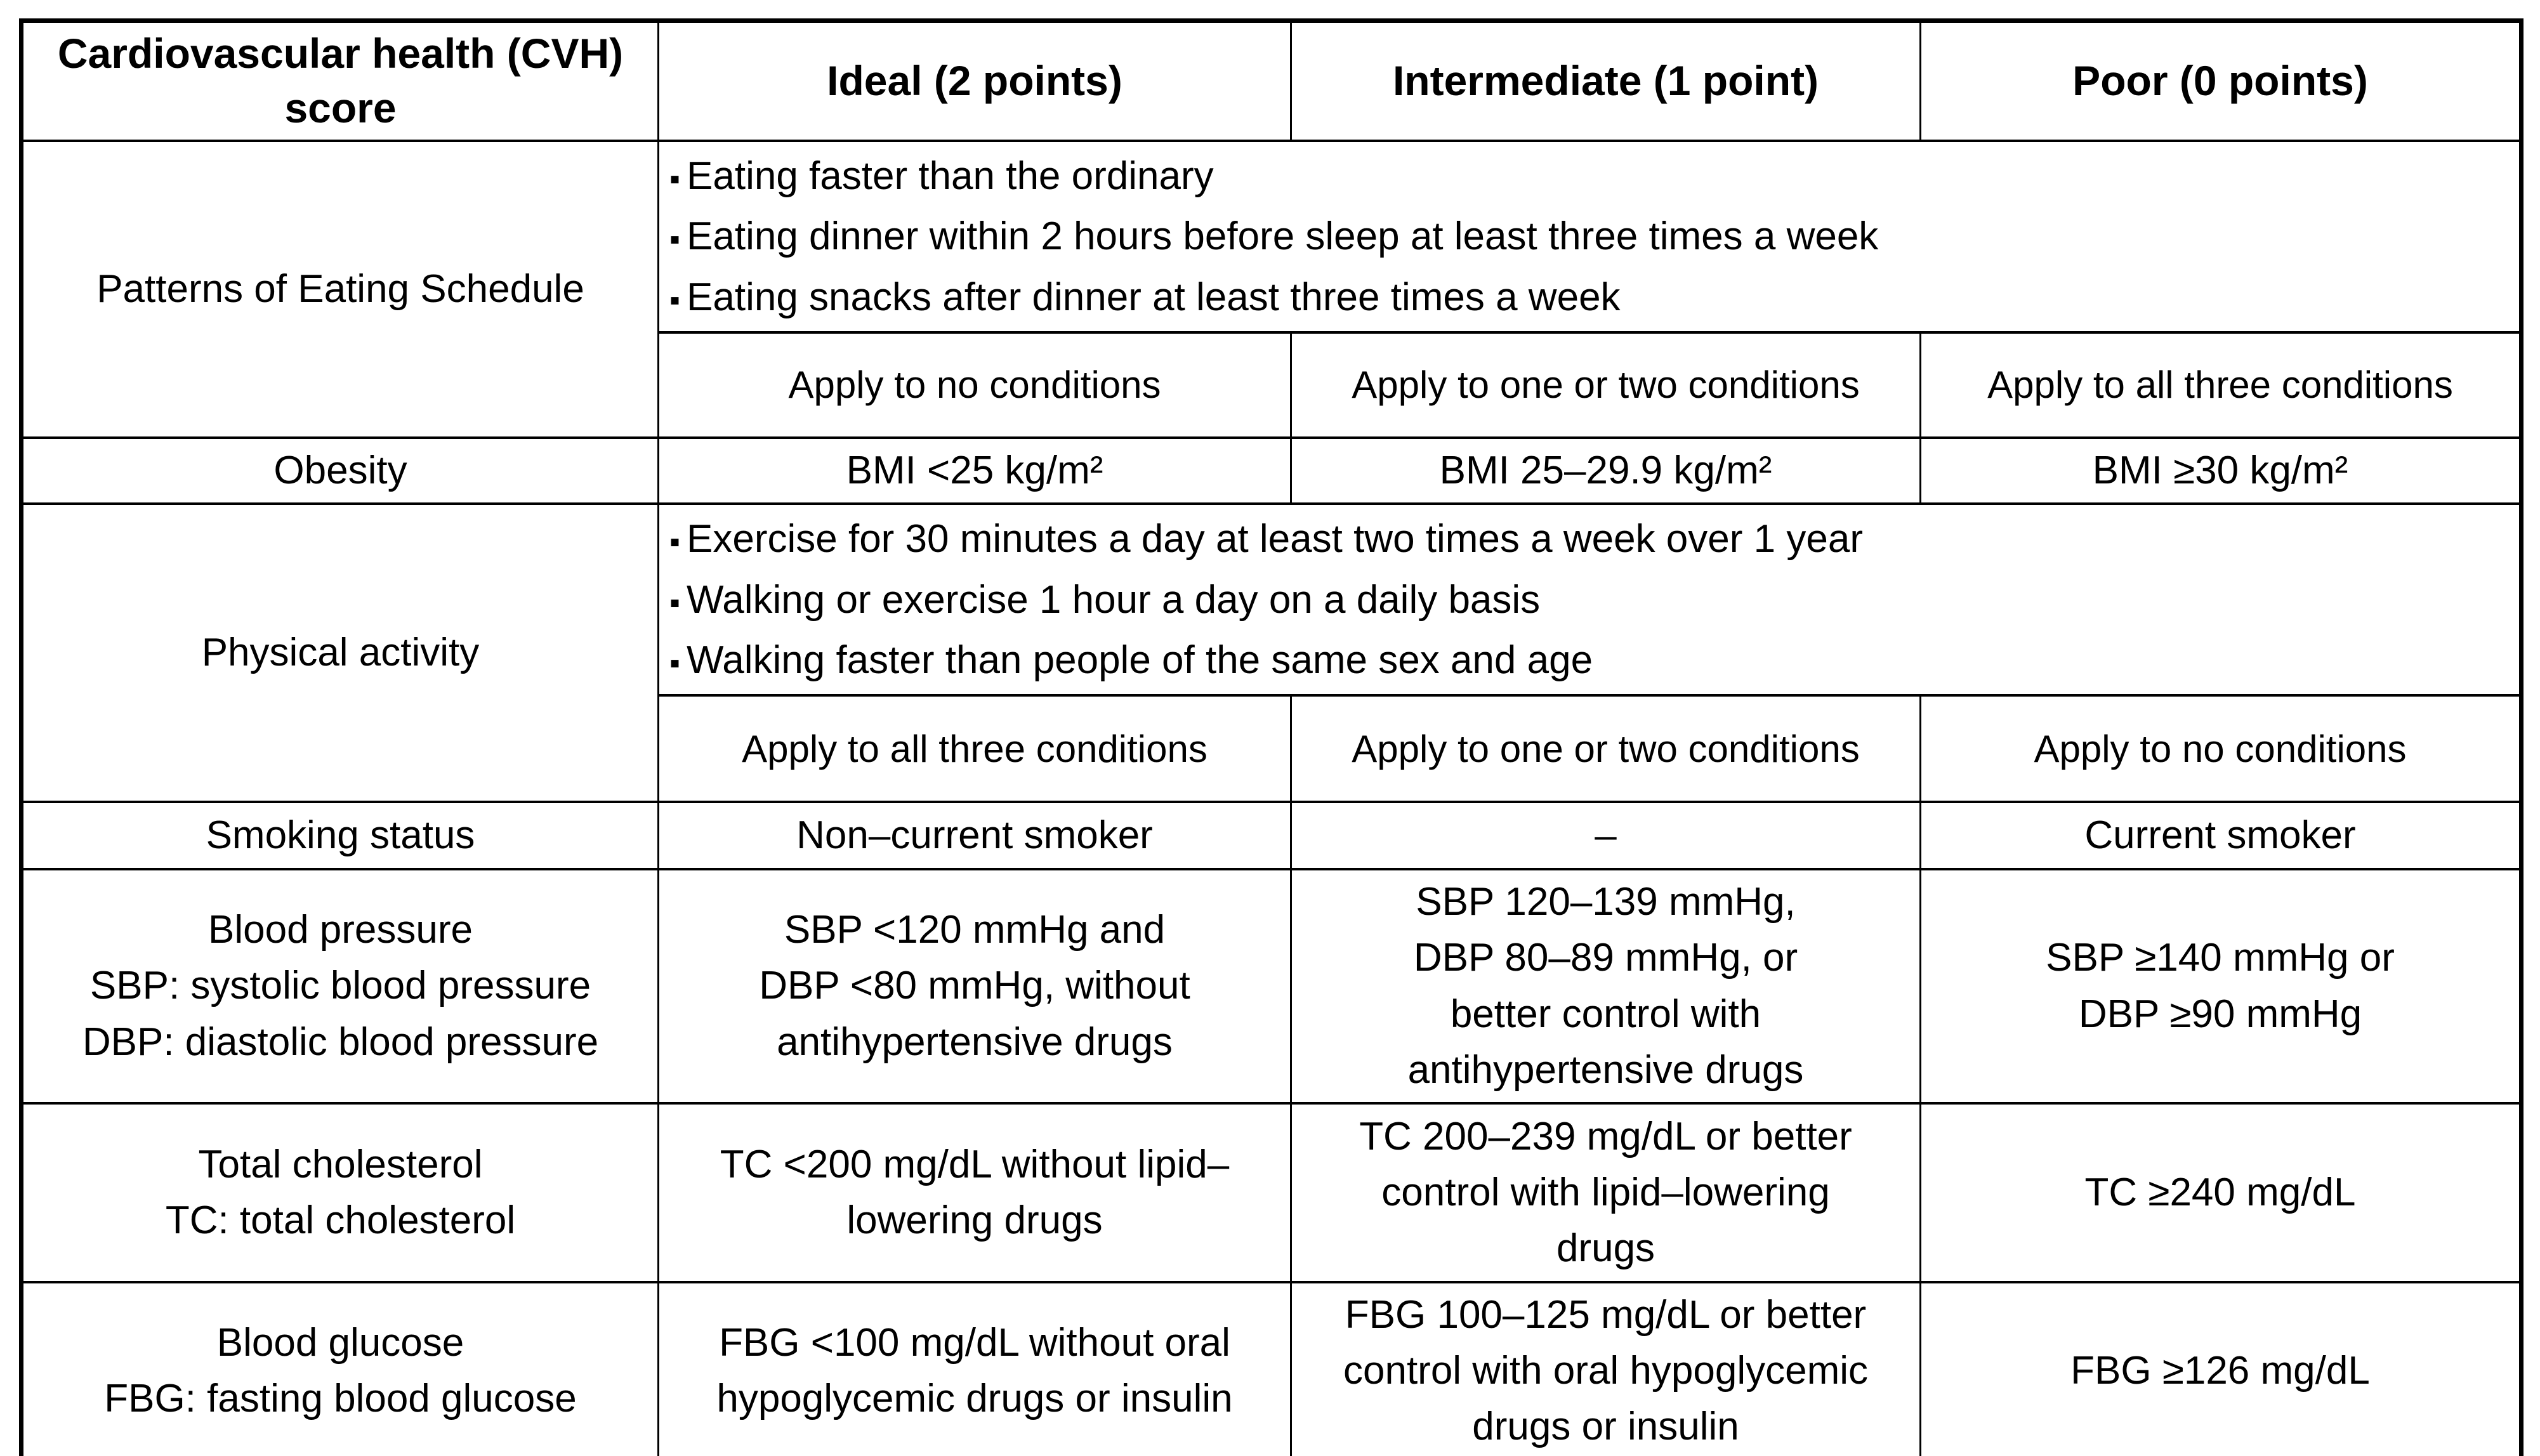  What do you see at coordinates (1605, 1069) in the screenshot?
I see `bp-intermediate-line-4: antihypertensive drugs` at bounding box center [1605, 1069].